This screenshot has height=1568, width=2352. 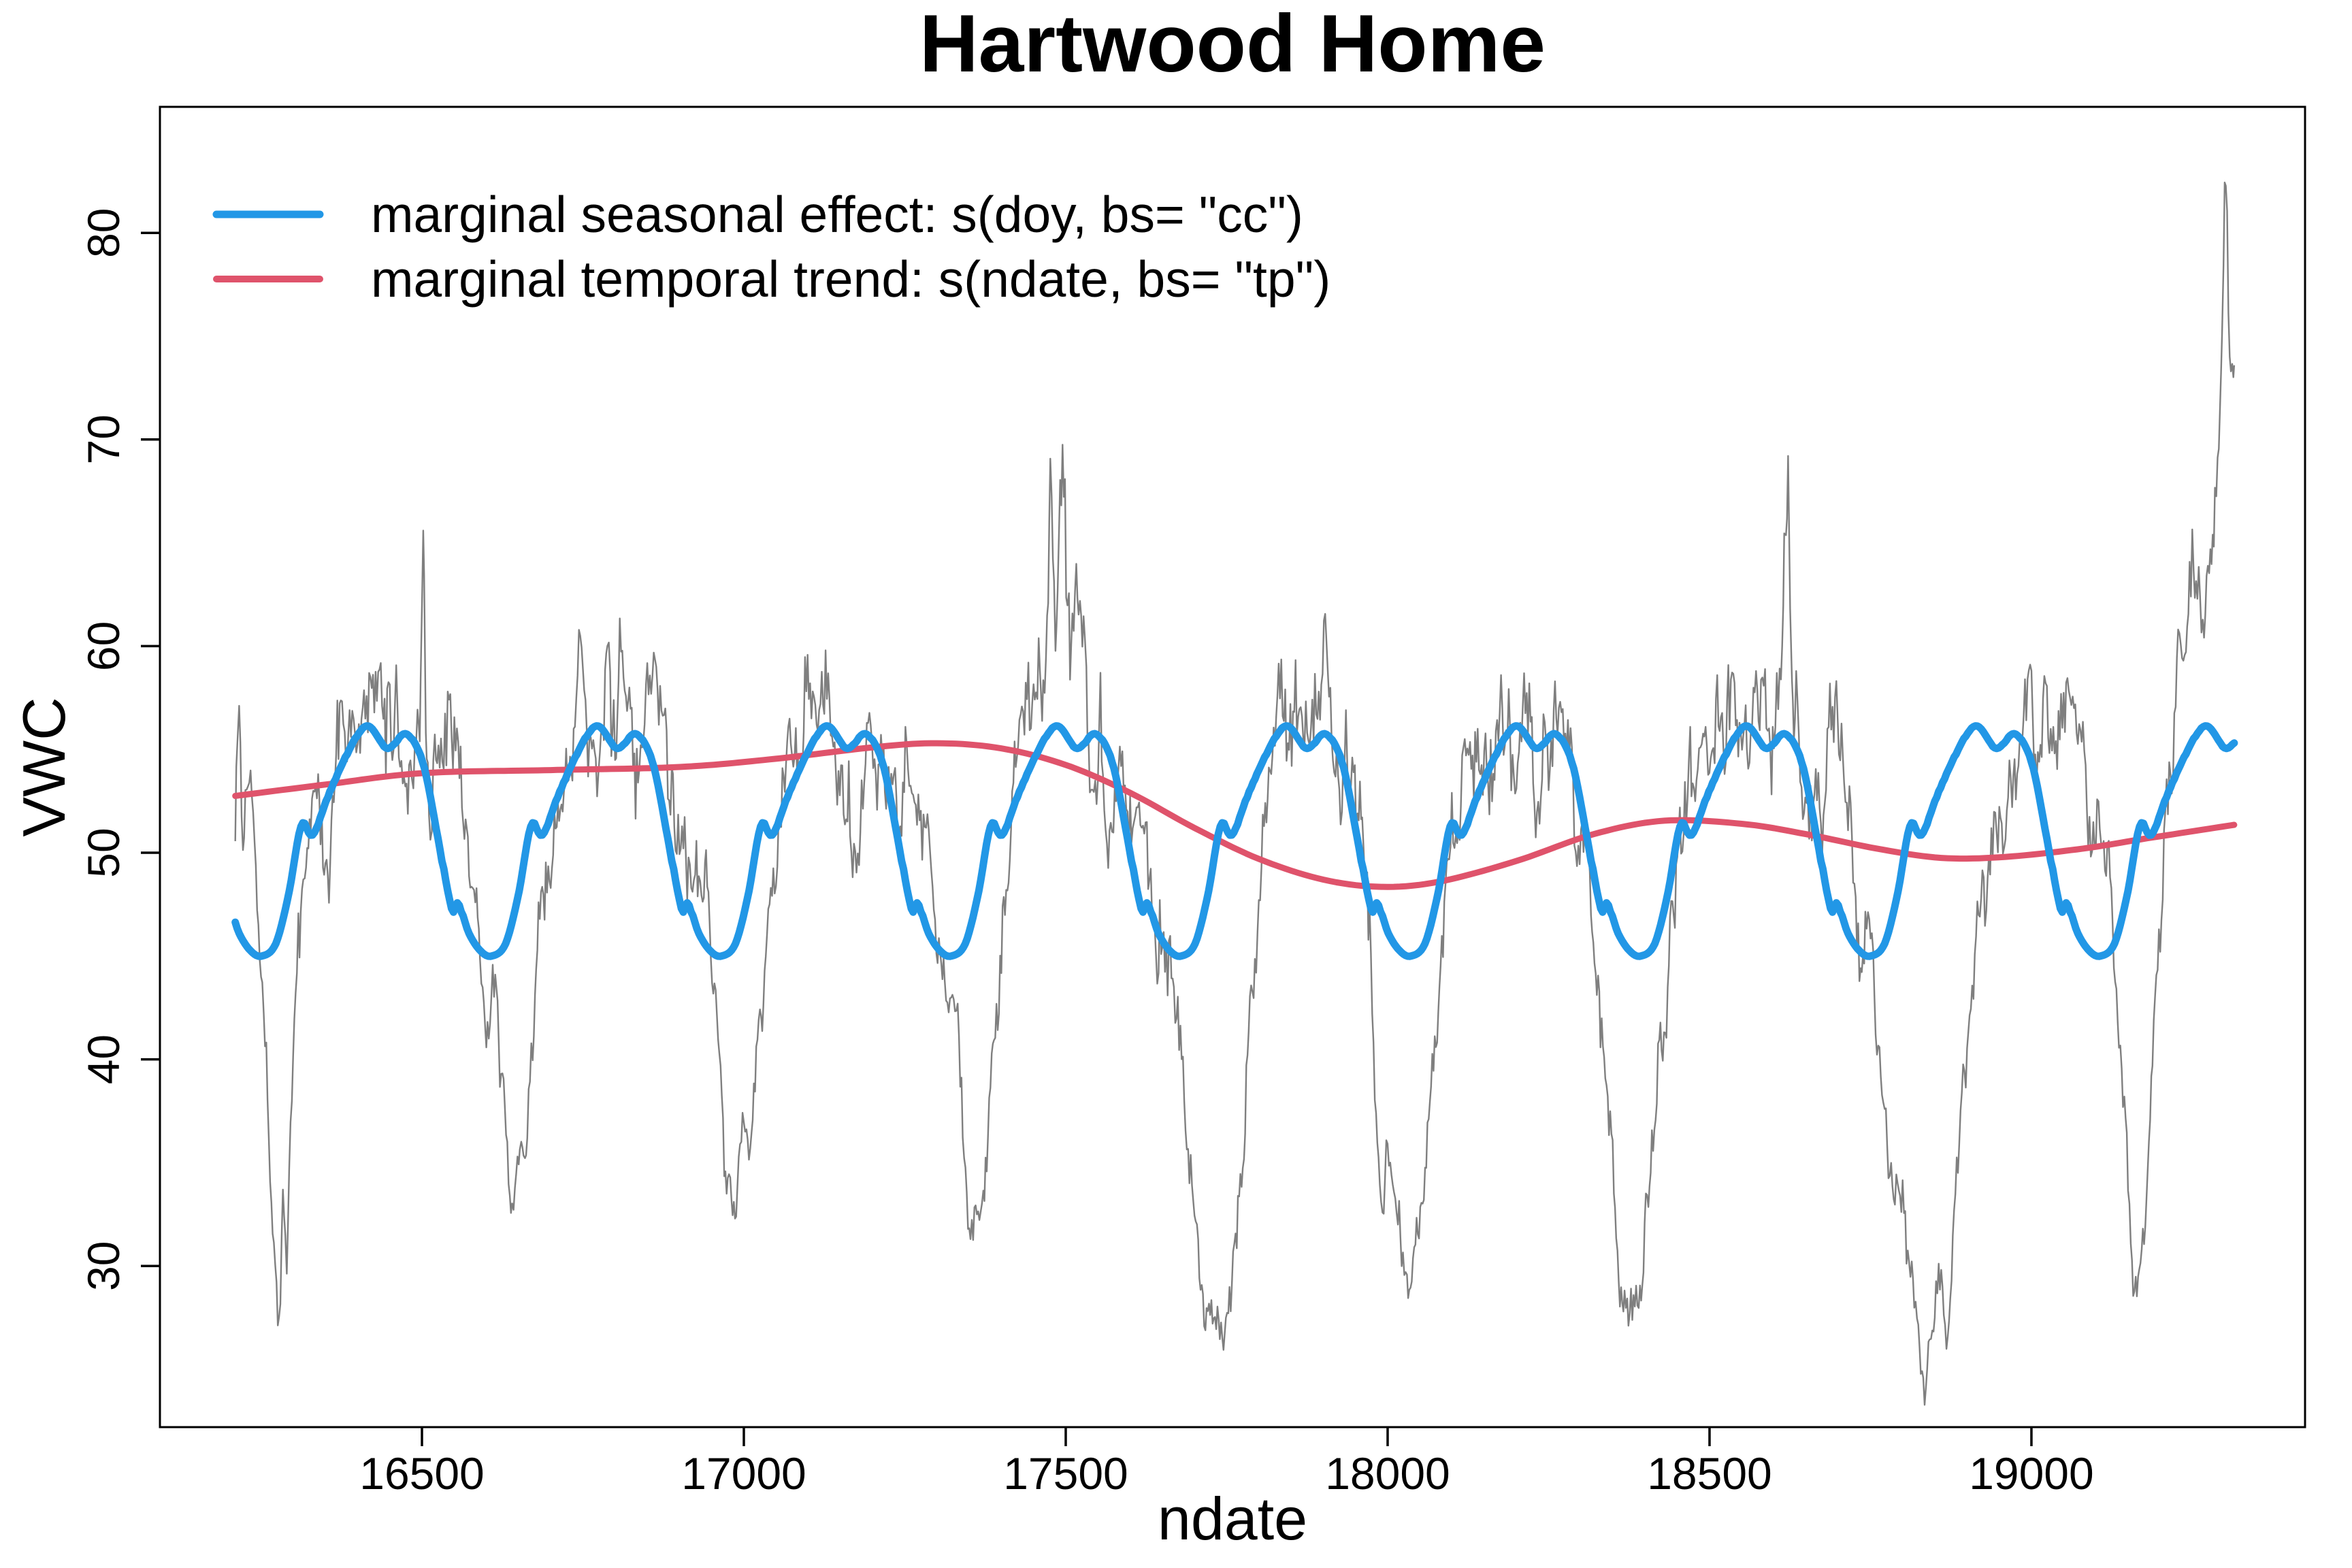 I want to click on x-tick-label: 16500, so click(x=422, y=1474).